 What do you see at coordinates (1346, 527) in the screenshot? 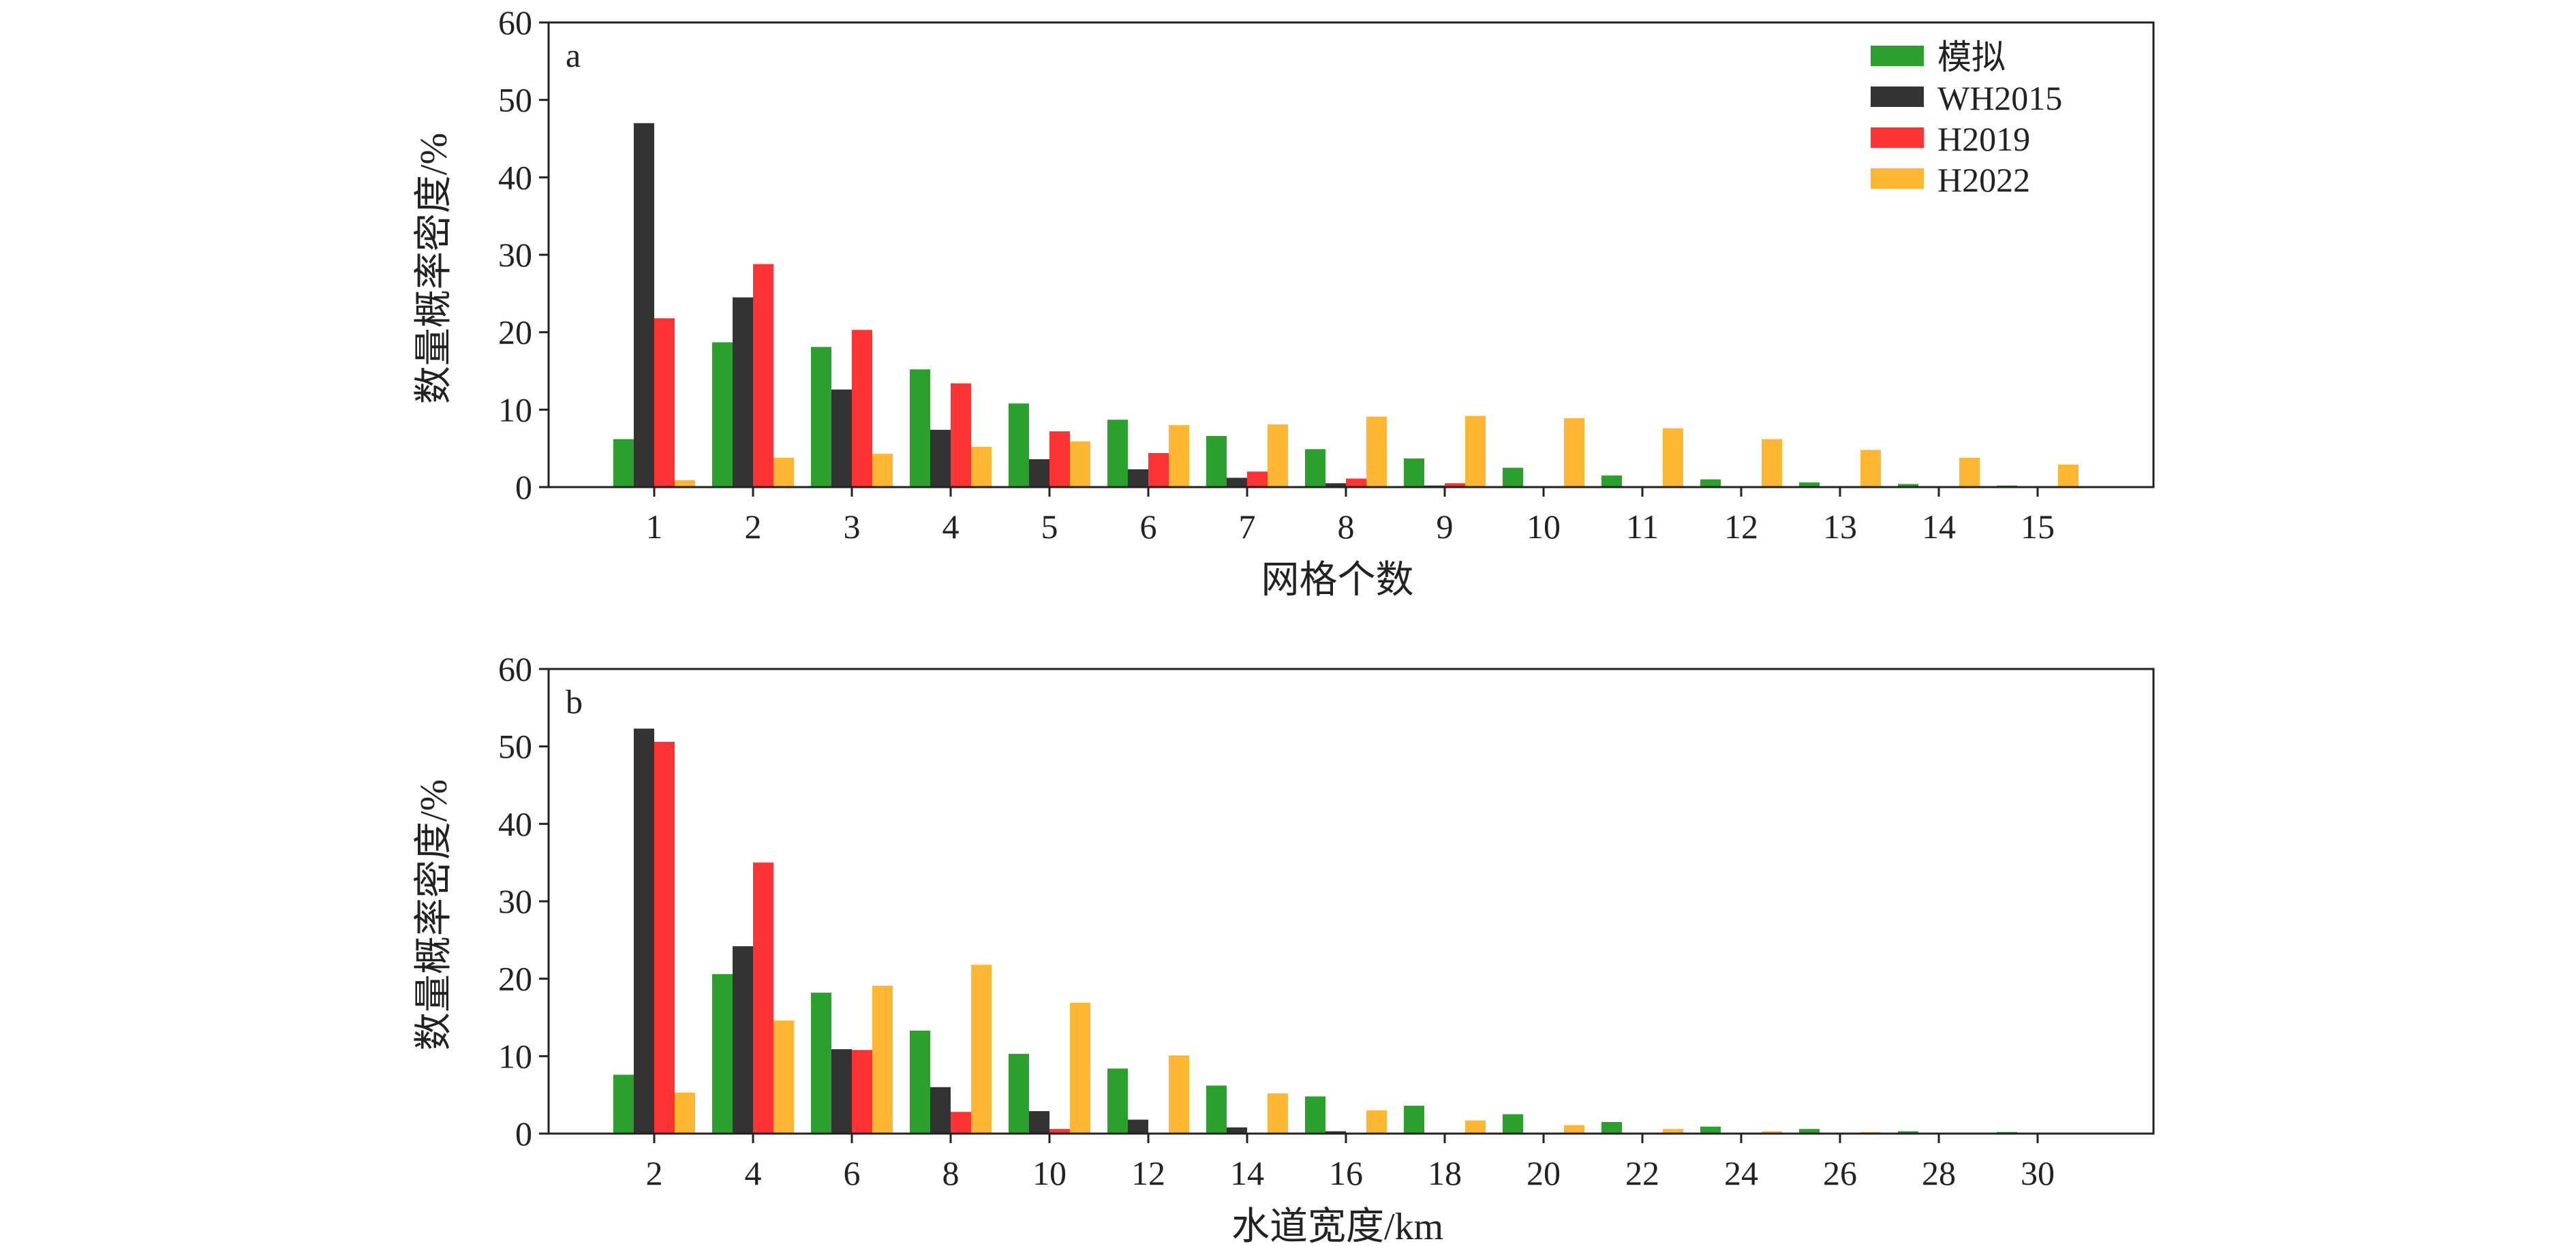
I see `x-tick-label-a-7: 8` at bounding box center [1346, 527].